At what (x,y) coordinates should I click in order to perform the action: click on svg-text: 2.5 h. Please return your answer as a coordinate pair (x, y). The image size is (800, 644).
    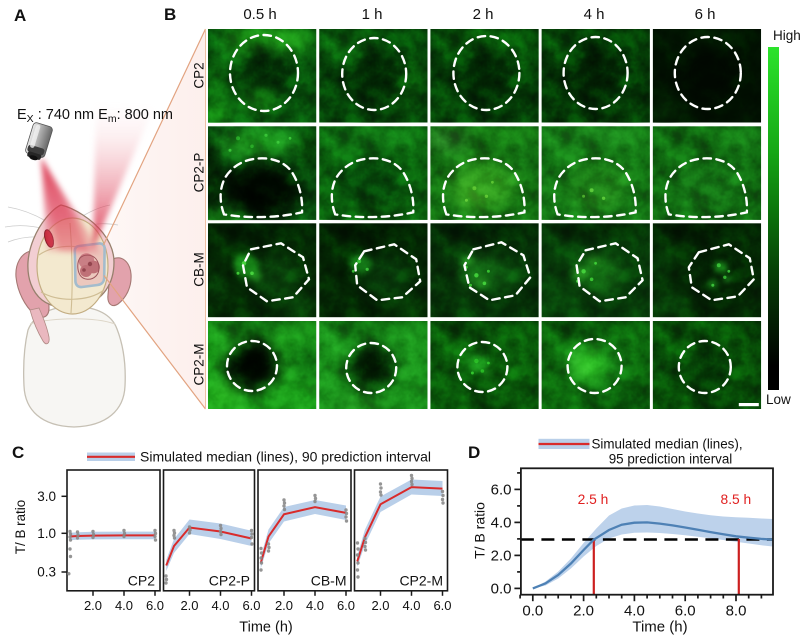
    Looking at the image, I should click on (593, 499).